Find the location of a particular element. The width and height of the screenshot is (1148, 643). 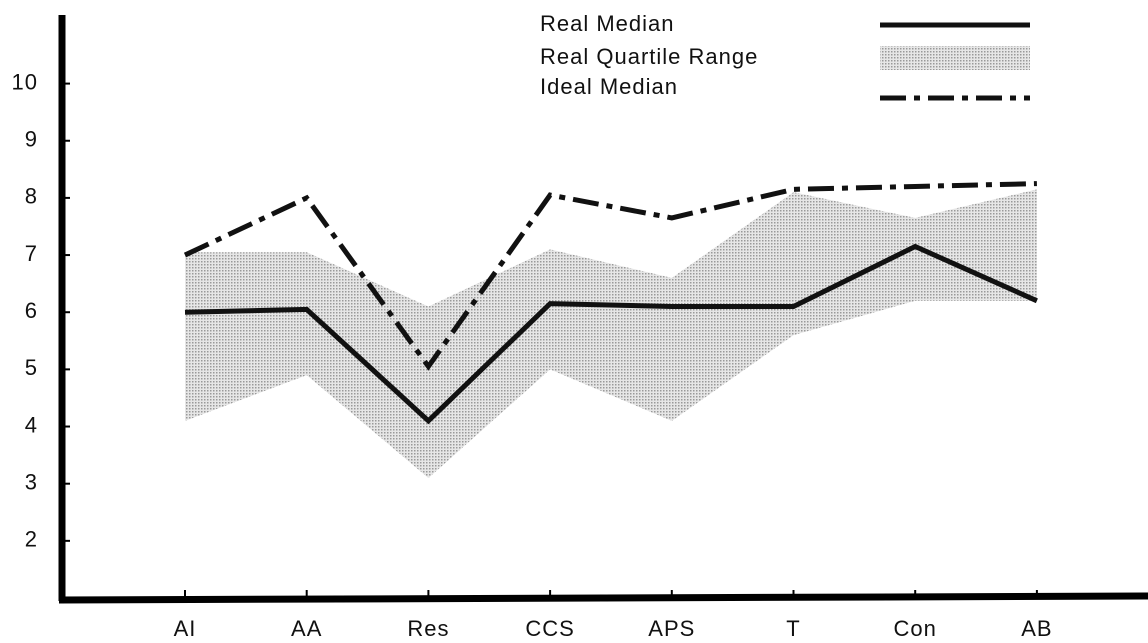

x-tick-label: AB is located at coordinates (1036, 628).